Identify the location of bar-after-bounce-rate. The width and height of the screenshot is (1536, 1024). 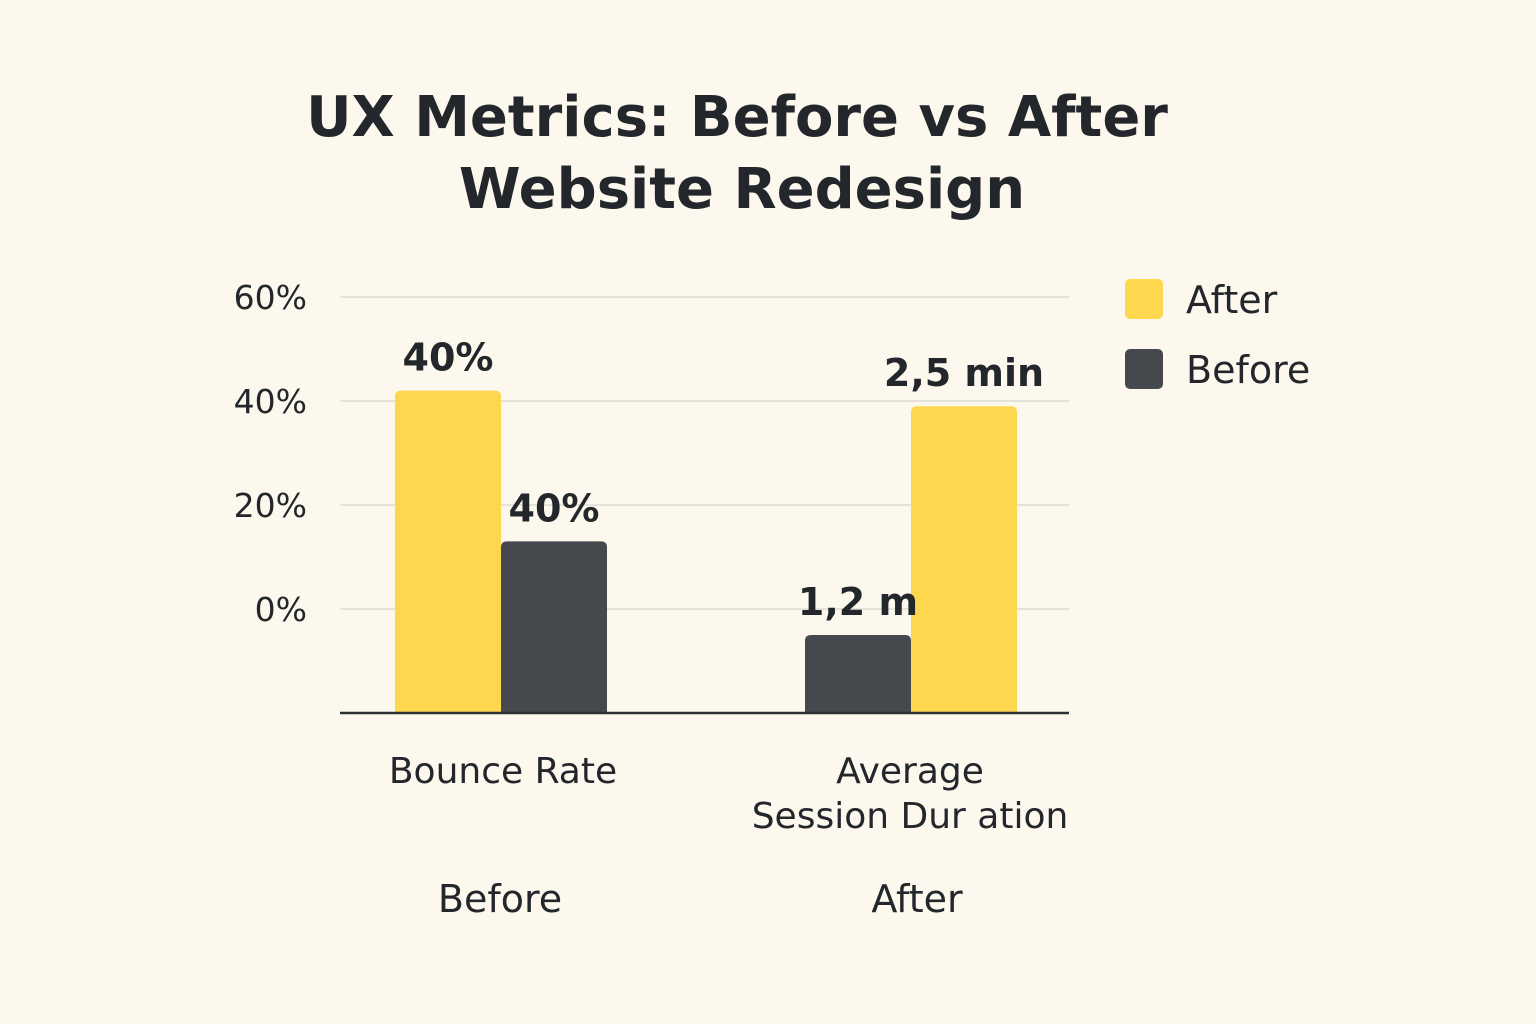
(448, 551).